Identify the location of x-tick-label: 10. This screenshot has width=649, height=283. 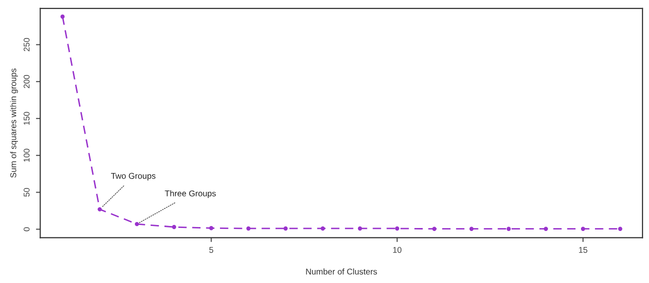
(397, 249).